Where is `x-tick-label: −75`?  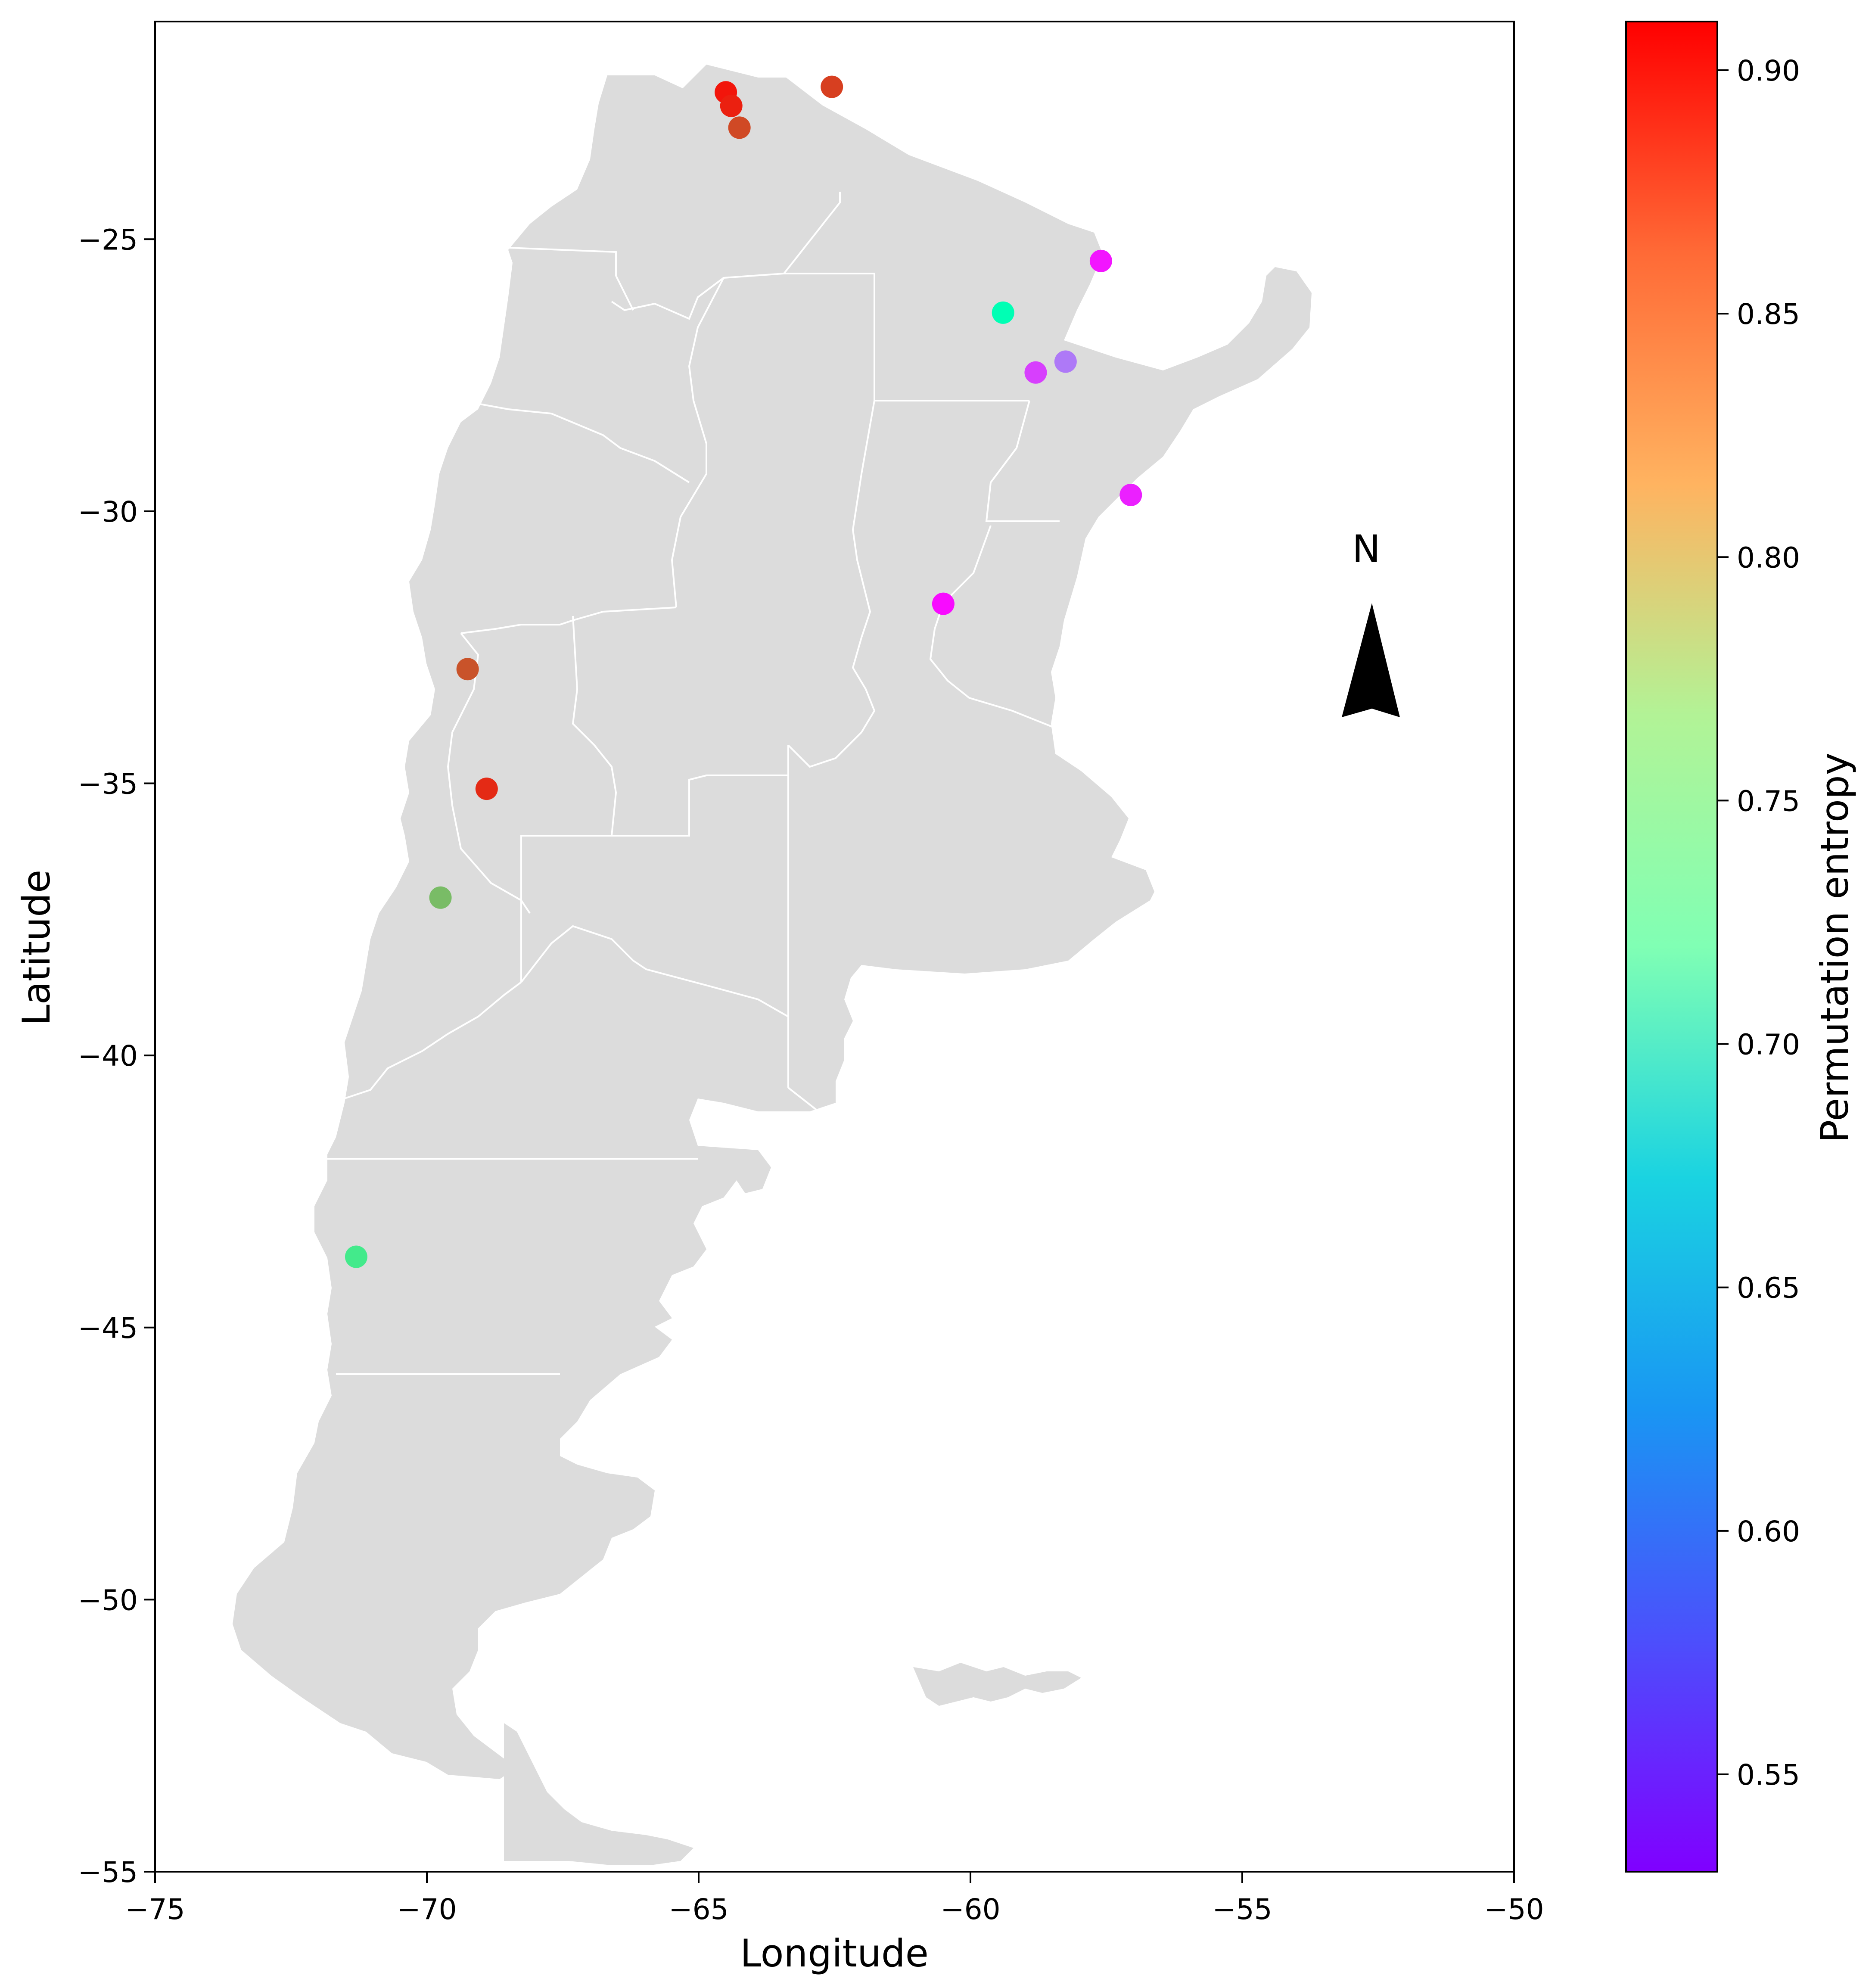
x-tick-label: −75 is located at coordinates (155, 1910).